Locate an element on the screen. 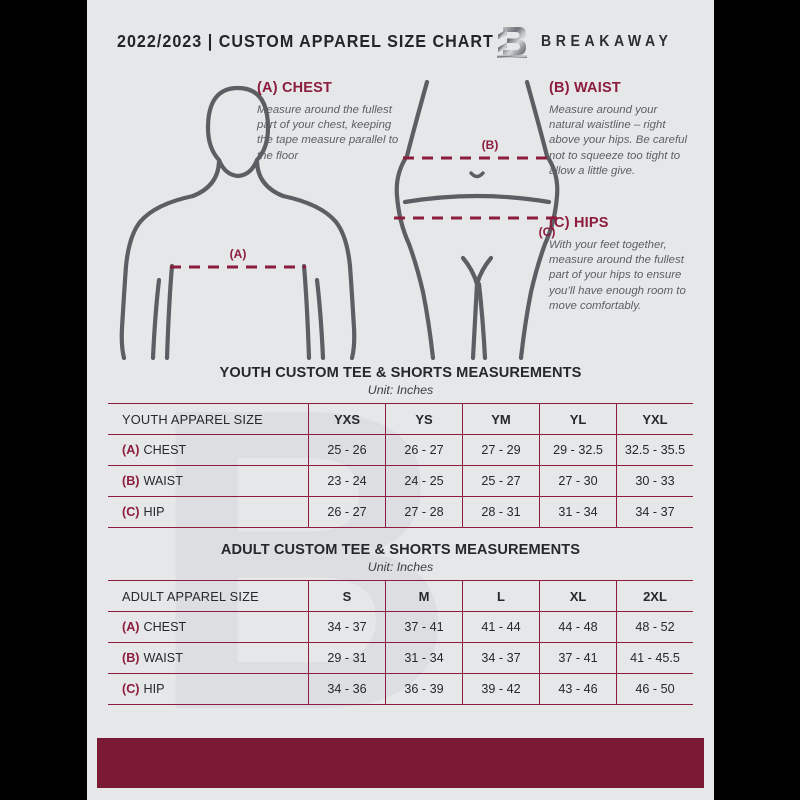 This screenshot has width=800, height=800. youth-waist-yxs: 23 - 24 is located at coordinates (347, 481).